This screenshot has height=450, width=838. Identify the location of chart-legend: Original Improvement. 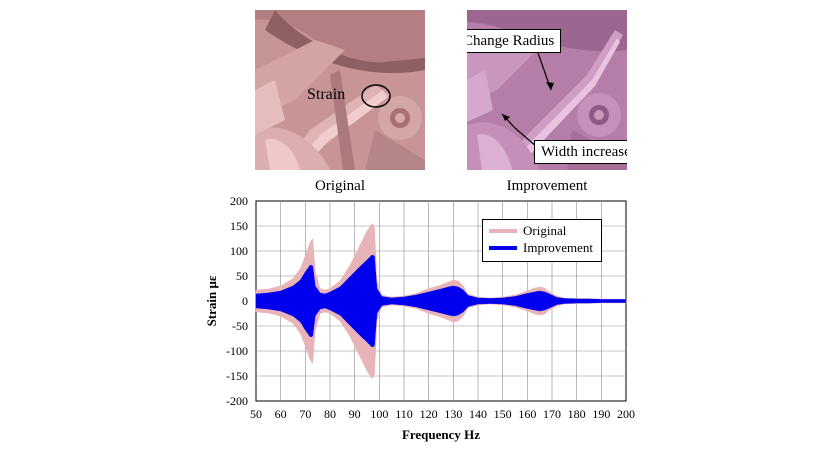
(542, 240).